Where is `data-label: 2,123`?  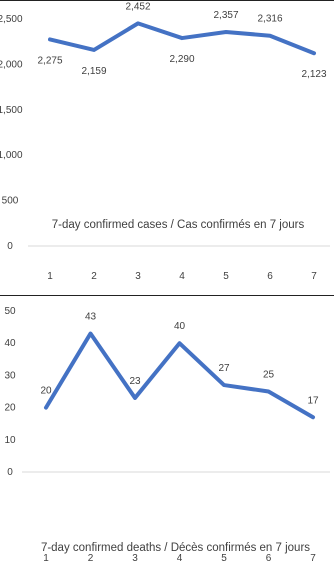 data-label: 2,123 is located at coordinates (313, 74).